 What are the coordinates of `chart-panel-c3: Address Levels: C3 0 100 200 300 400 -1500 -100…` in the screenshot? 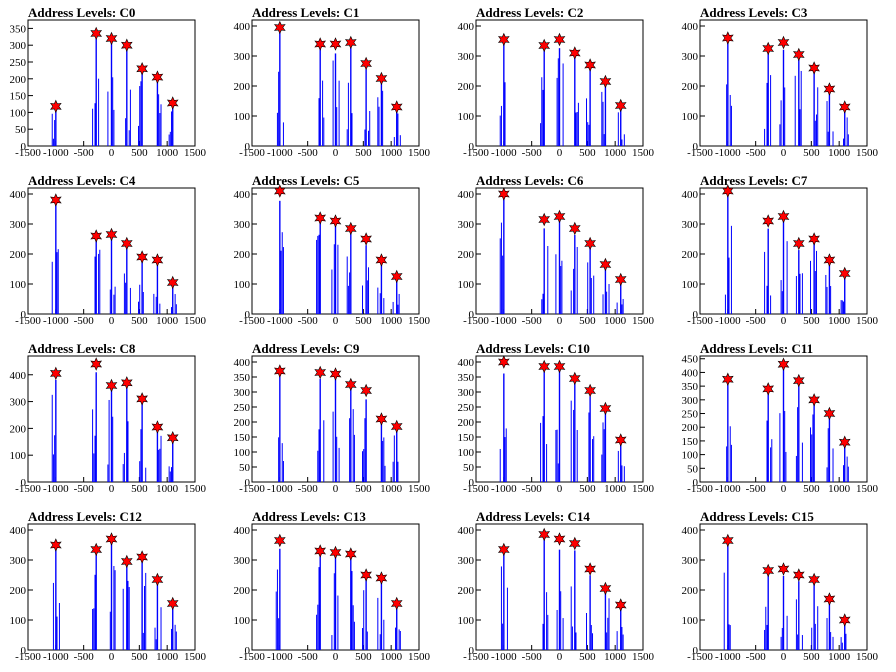 It's located at (784, 84).